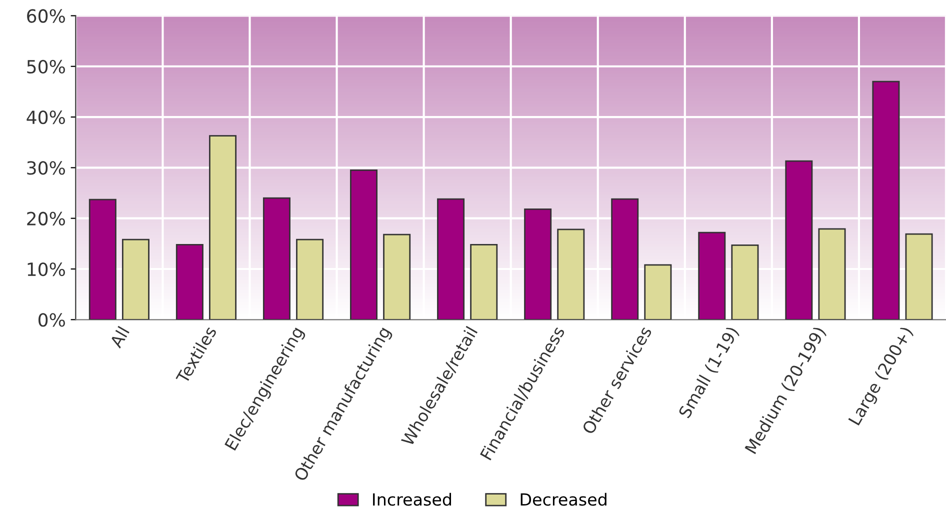  I want to click on y-tick-label: 10%, so click(46, 269).